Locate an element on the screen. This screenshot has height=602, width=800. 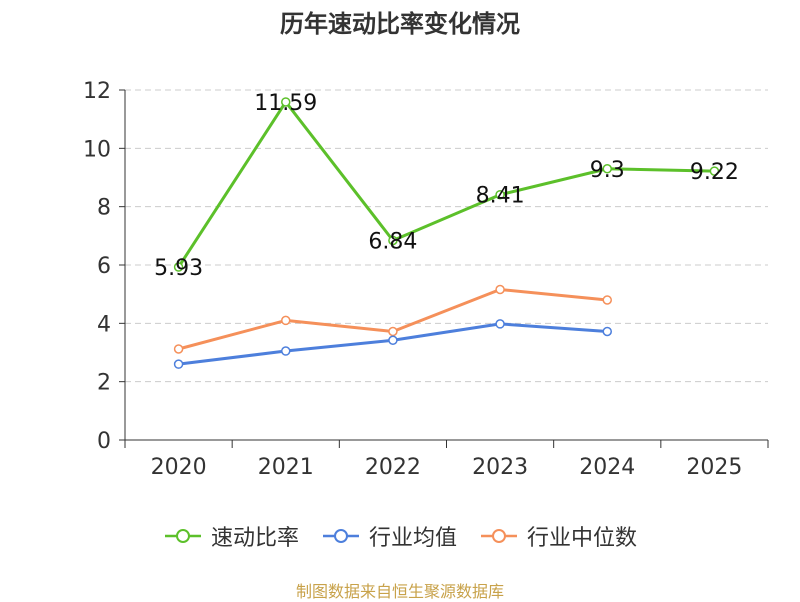
data-label: 5.93 is located at coordinates (178, 268).